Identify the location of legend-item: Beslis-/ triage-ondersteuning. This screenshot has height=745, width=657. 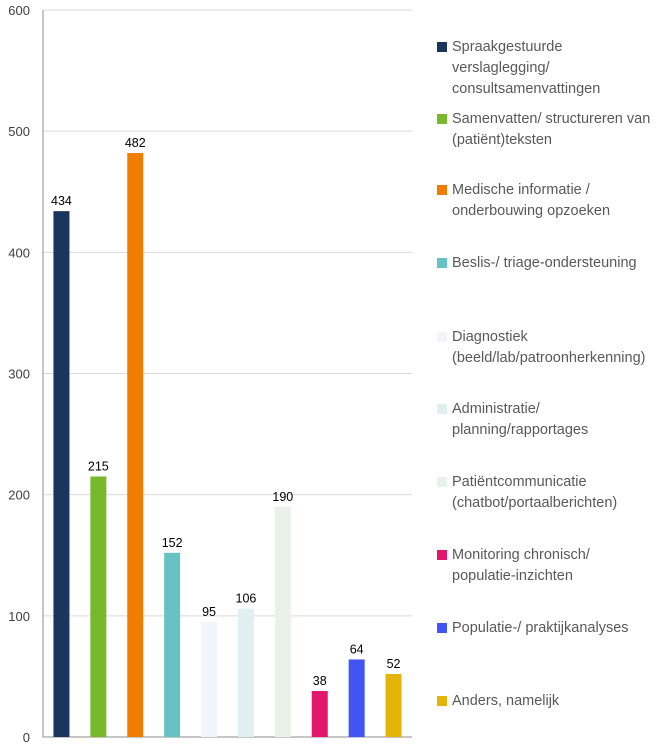
(547, 263).